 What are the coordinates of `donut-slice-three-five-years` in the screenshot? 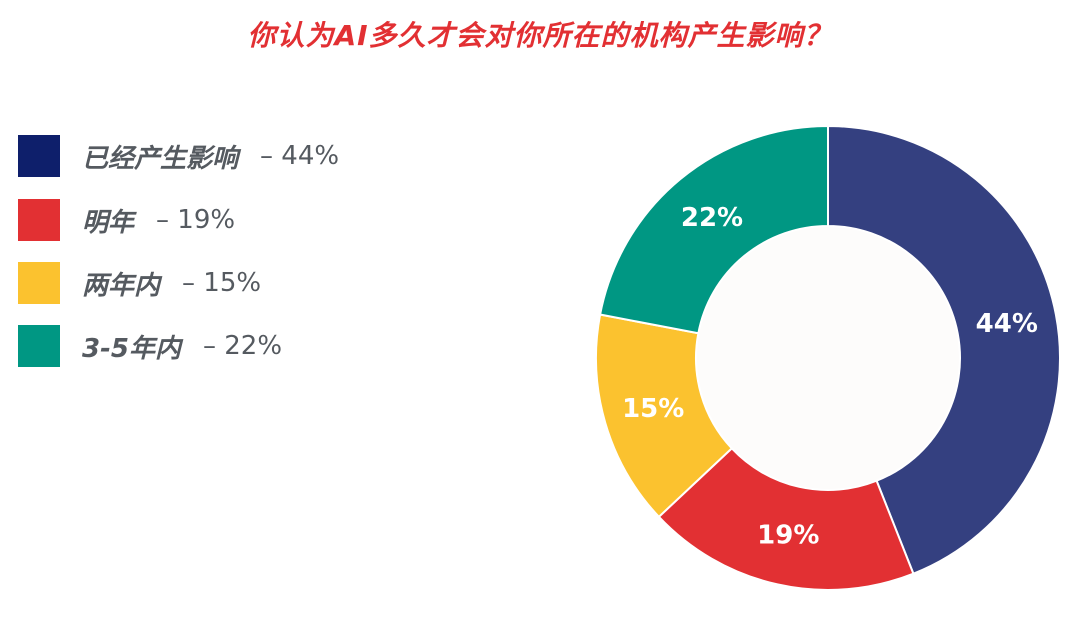 It's located at (713, 229).